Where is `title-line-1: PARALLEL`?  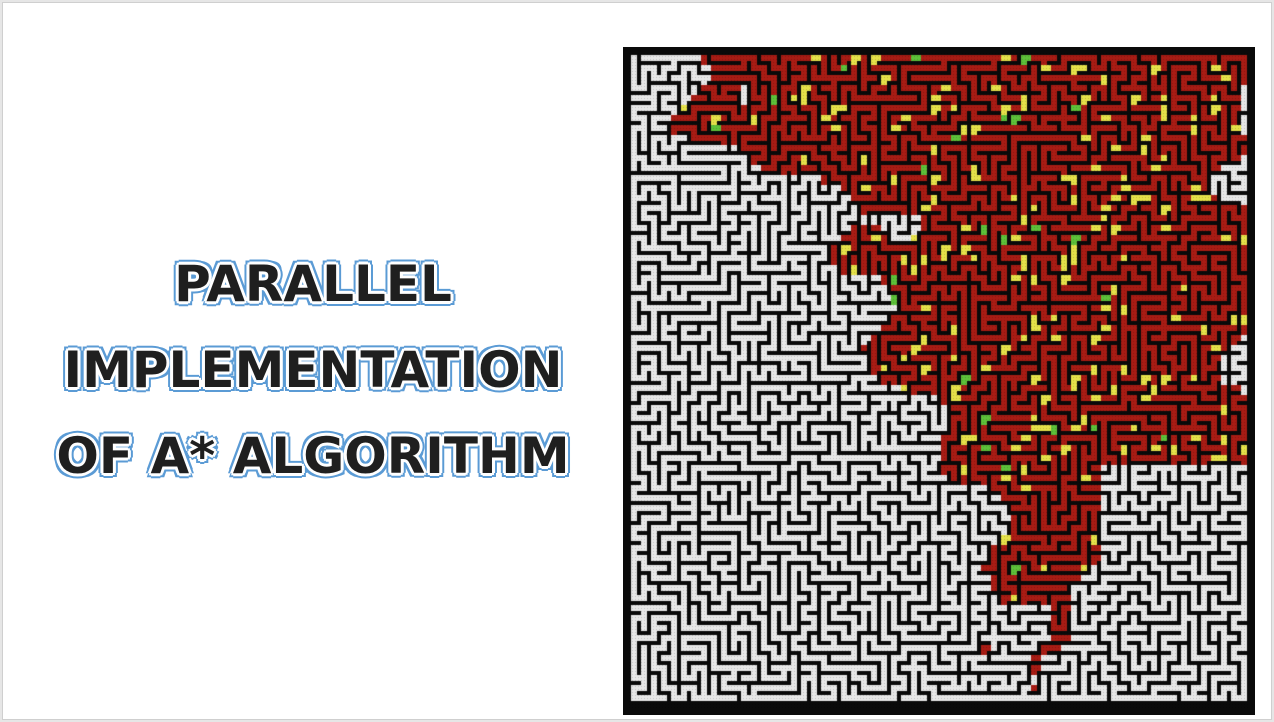
title-line-1: PARALLEL is located at coordinates (313, 284).